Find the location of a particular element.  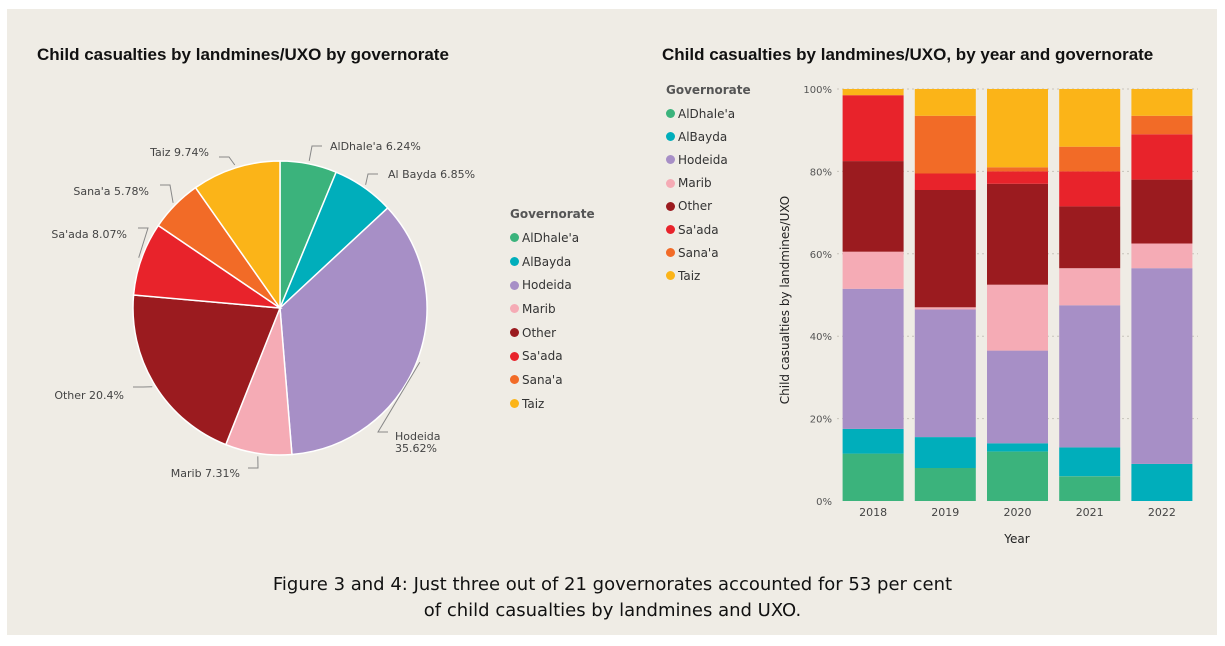

bar-segment-2018-other is located at coordinates (873, 206).